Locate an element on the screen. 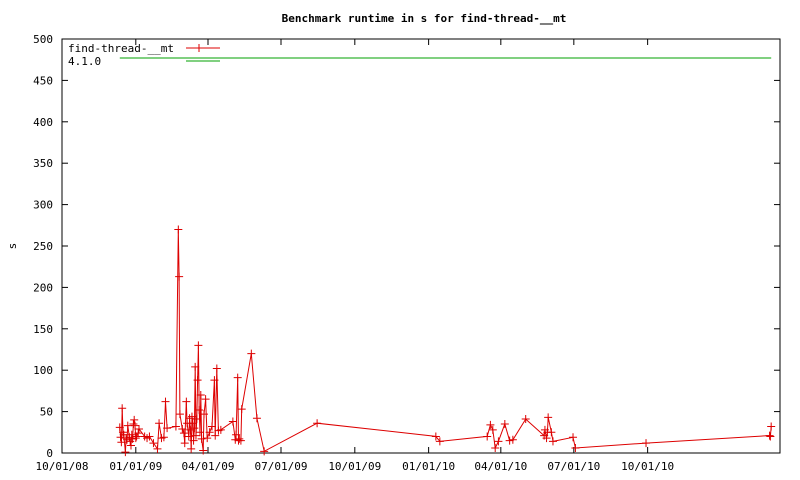 This screenshot has width=800, height=480. x-tick-label: 01/01/09 is located at coordinates (135, 466).